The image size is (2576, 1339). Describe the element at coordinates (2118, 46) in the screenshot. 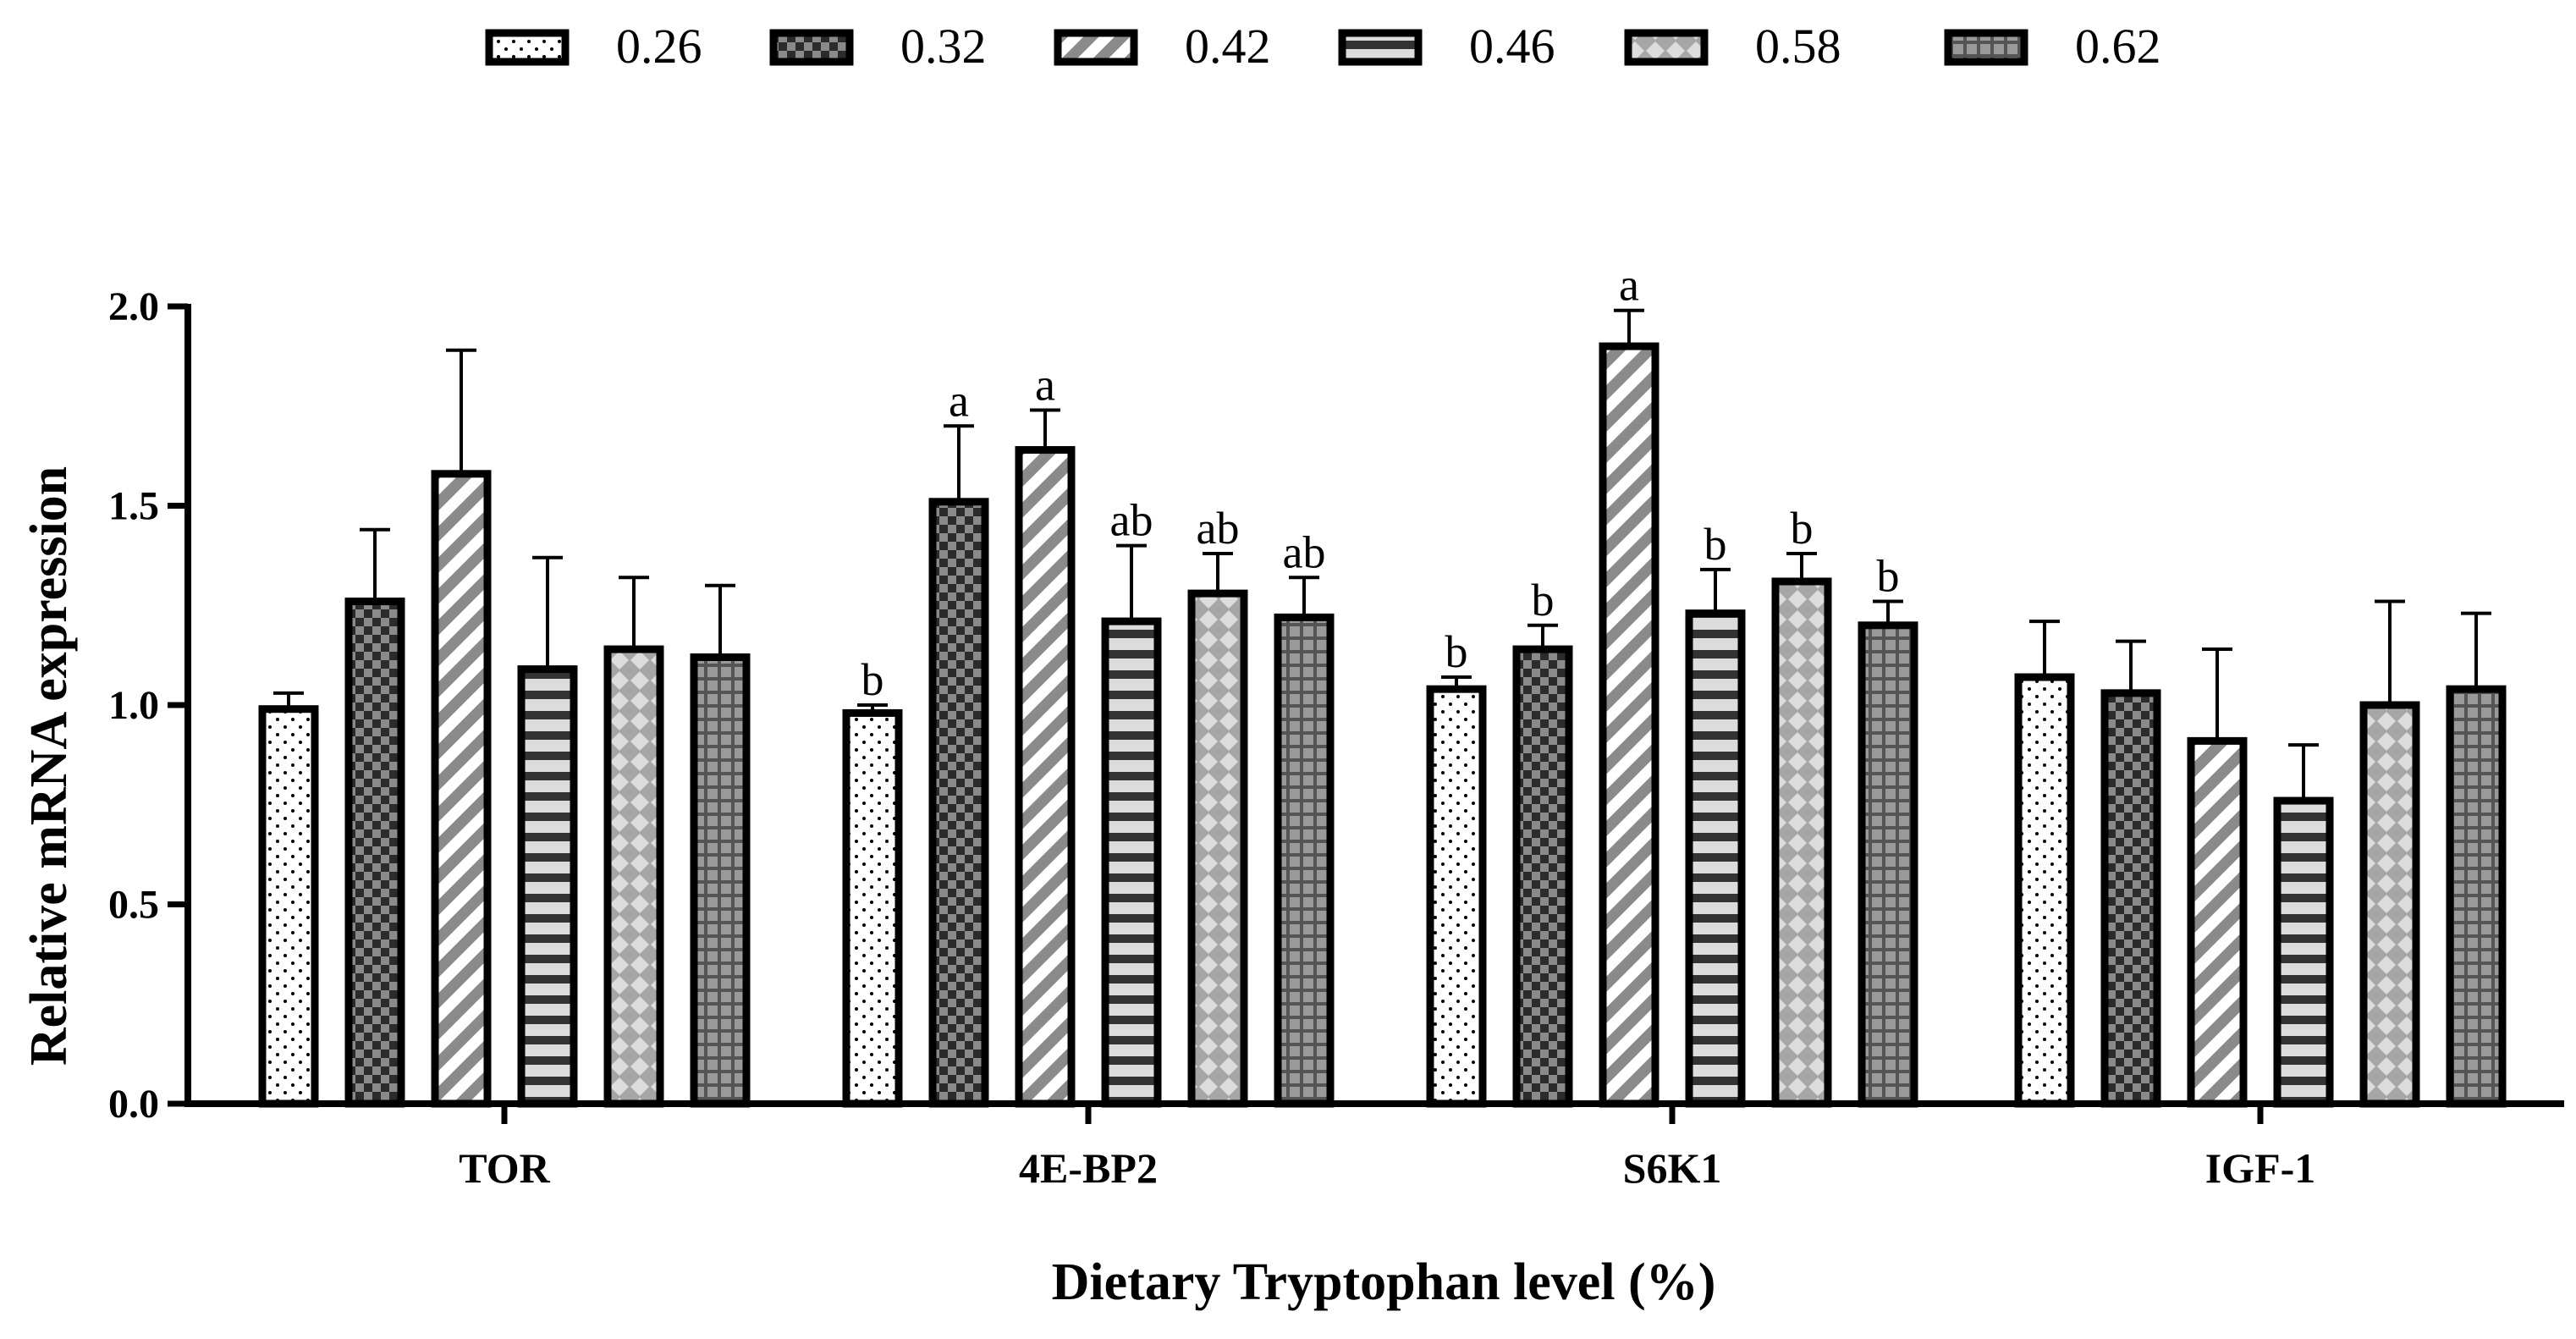

I see `legend-label: 0.62` at that location.